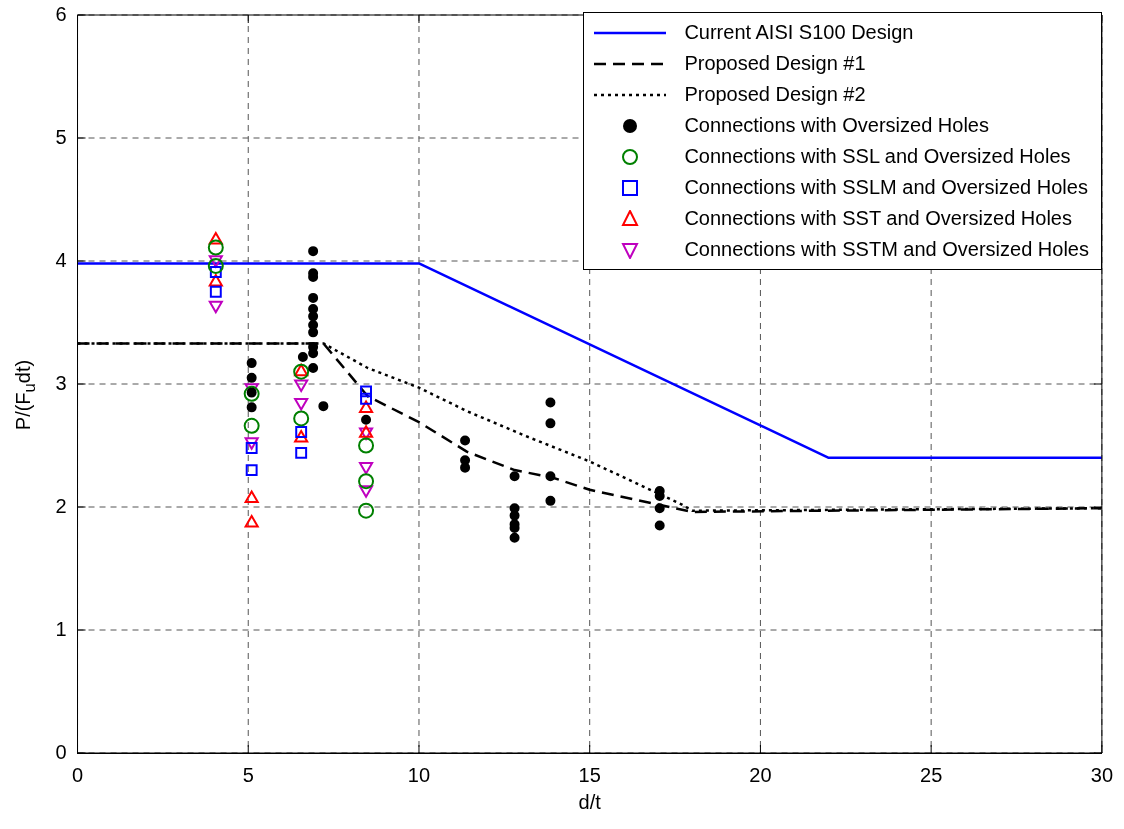 The height and width of the screenshot is (829, 1124). Describe the element at coordinates (61, 751) in the screenshot. I see `y-tick-label: 0` at that location.